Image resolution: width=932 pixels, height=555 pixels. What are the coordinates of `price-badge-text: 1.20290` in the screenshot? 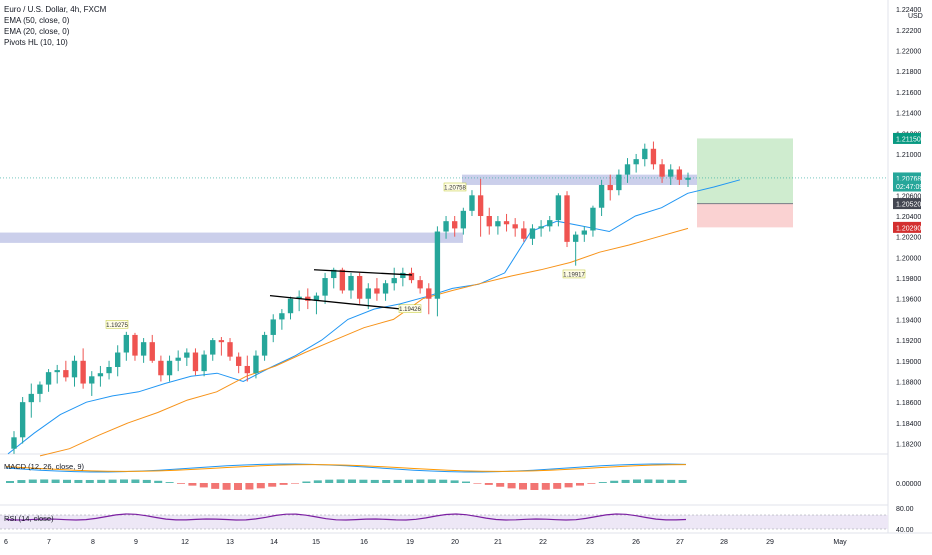 It's located at (908, 228).